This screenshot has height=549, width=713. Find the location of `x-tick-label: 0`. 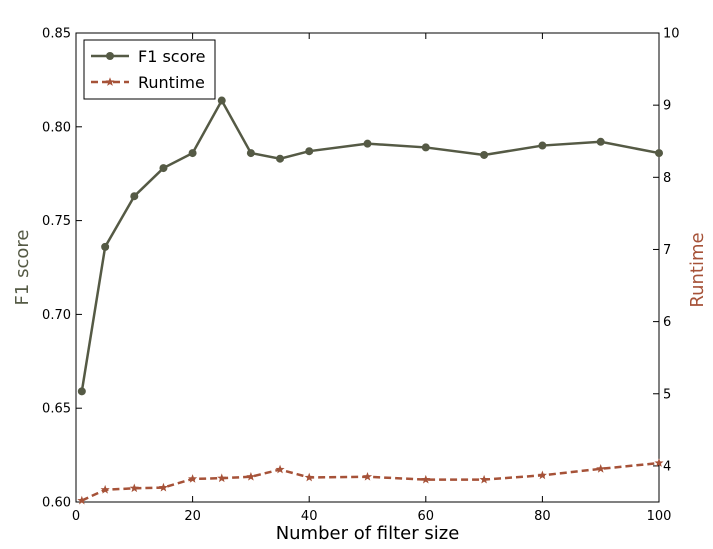

x-tick-label: 0 is located at coordinates (76, 516).